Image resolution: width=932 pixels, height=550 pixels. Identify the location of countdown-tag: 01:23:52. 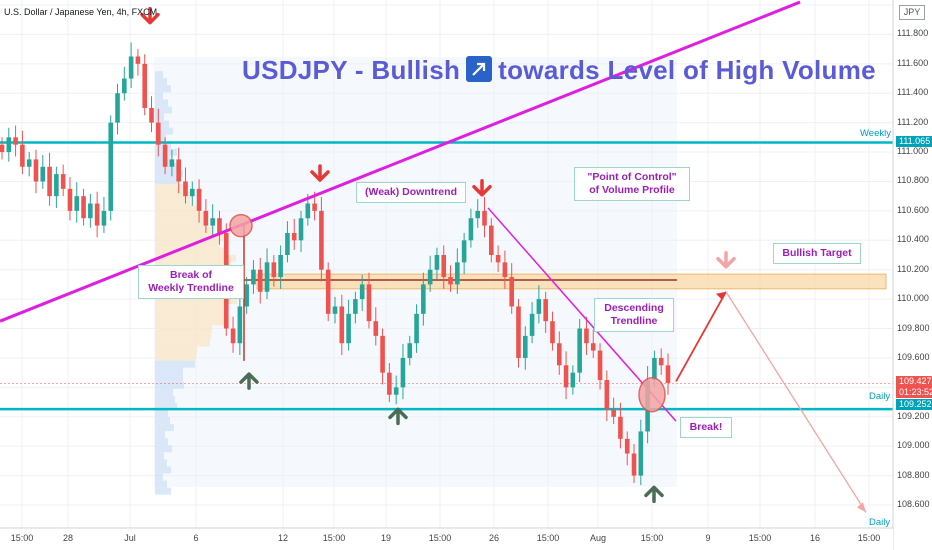
(914, 392).